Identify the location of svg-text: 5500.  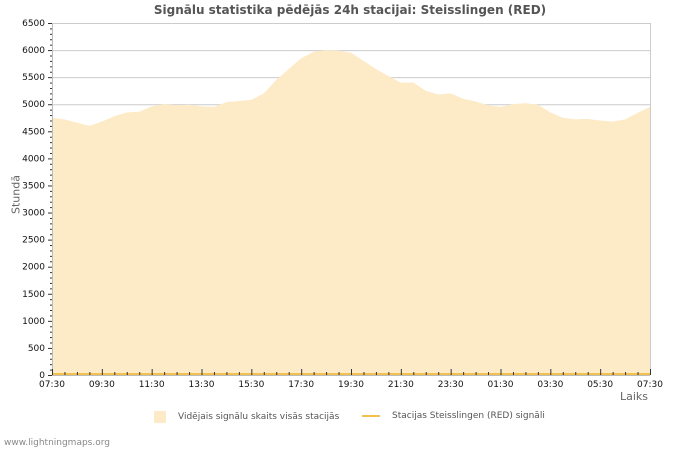
(33, 78).